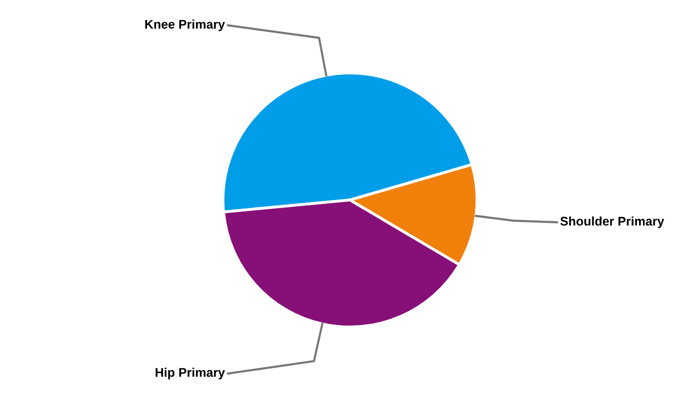 The height and width of the screenshot is (400, 700). Describe the element at coordinates (190, 374) in the screenshot. I see `slice-label: Hip Primary` at that location.